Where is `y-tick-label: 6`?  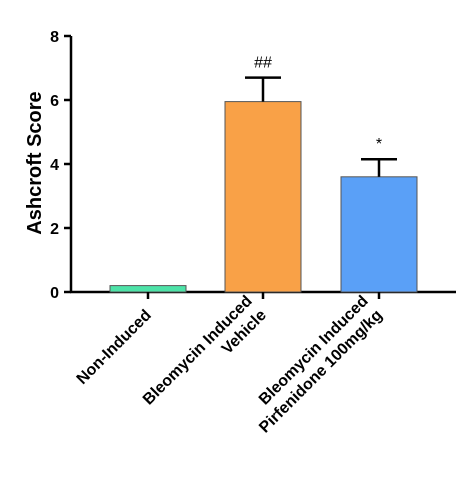 y-tick-label: 6 is located at coordinates (54, 101).